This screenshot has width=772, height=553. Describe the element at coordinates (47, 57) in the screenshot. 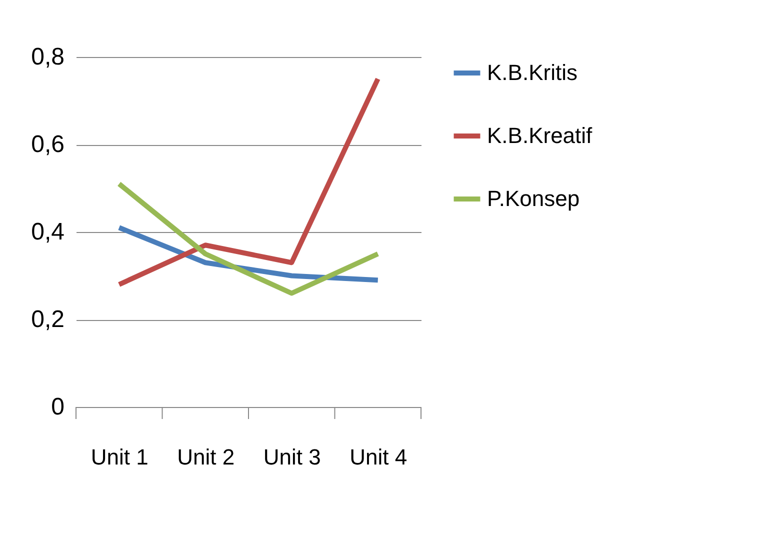

I see `y-tick-label: 0,8` at that location.